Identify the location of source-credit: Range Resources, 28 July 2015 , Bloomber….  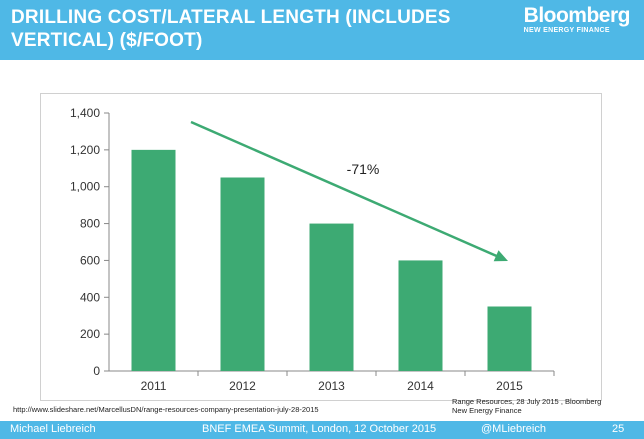
(527, 406).